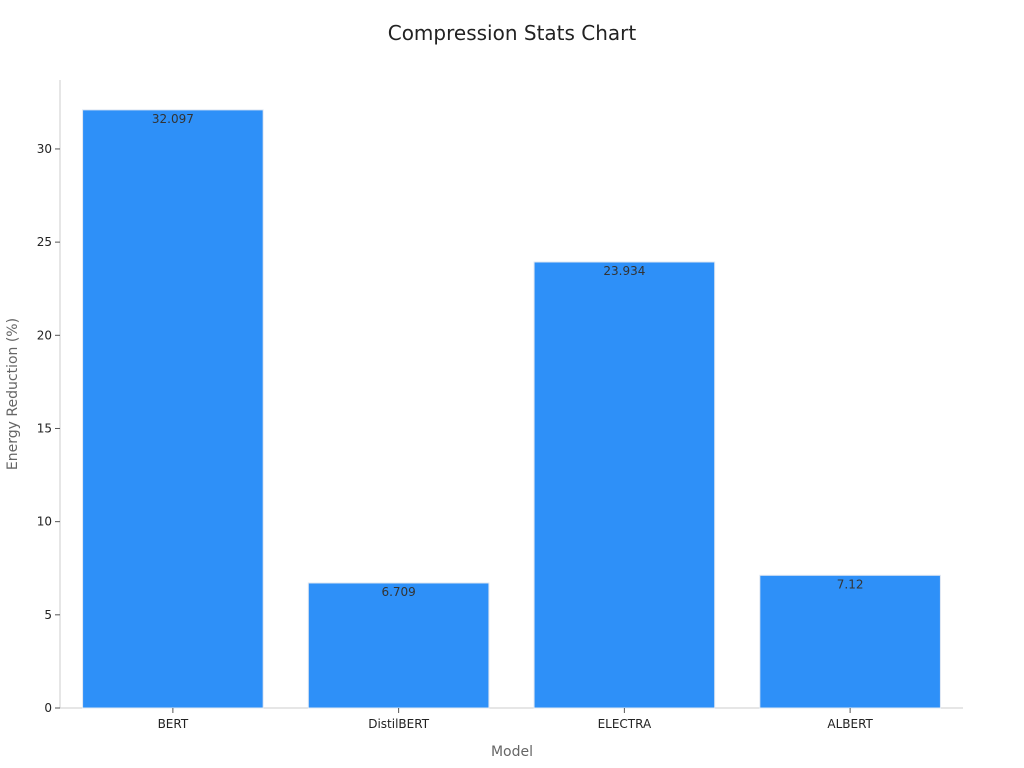 The image size is (1024, 768). Describe the element at coordinates (48, 708) in the screenshot. I see `y-tick-label: 0` at that location.